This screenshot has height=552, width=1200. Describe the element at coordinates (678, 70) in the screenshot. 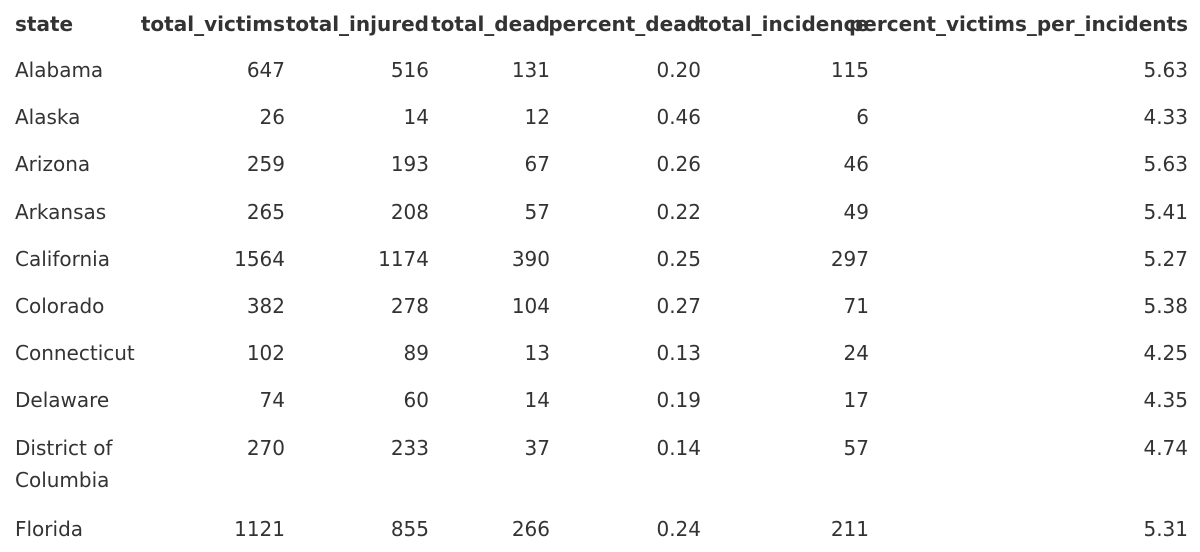

I see `table-cell-percent-dead: 0.20` at that location.